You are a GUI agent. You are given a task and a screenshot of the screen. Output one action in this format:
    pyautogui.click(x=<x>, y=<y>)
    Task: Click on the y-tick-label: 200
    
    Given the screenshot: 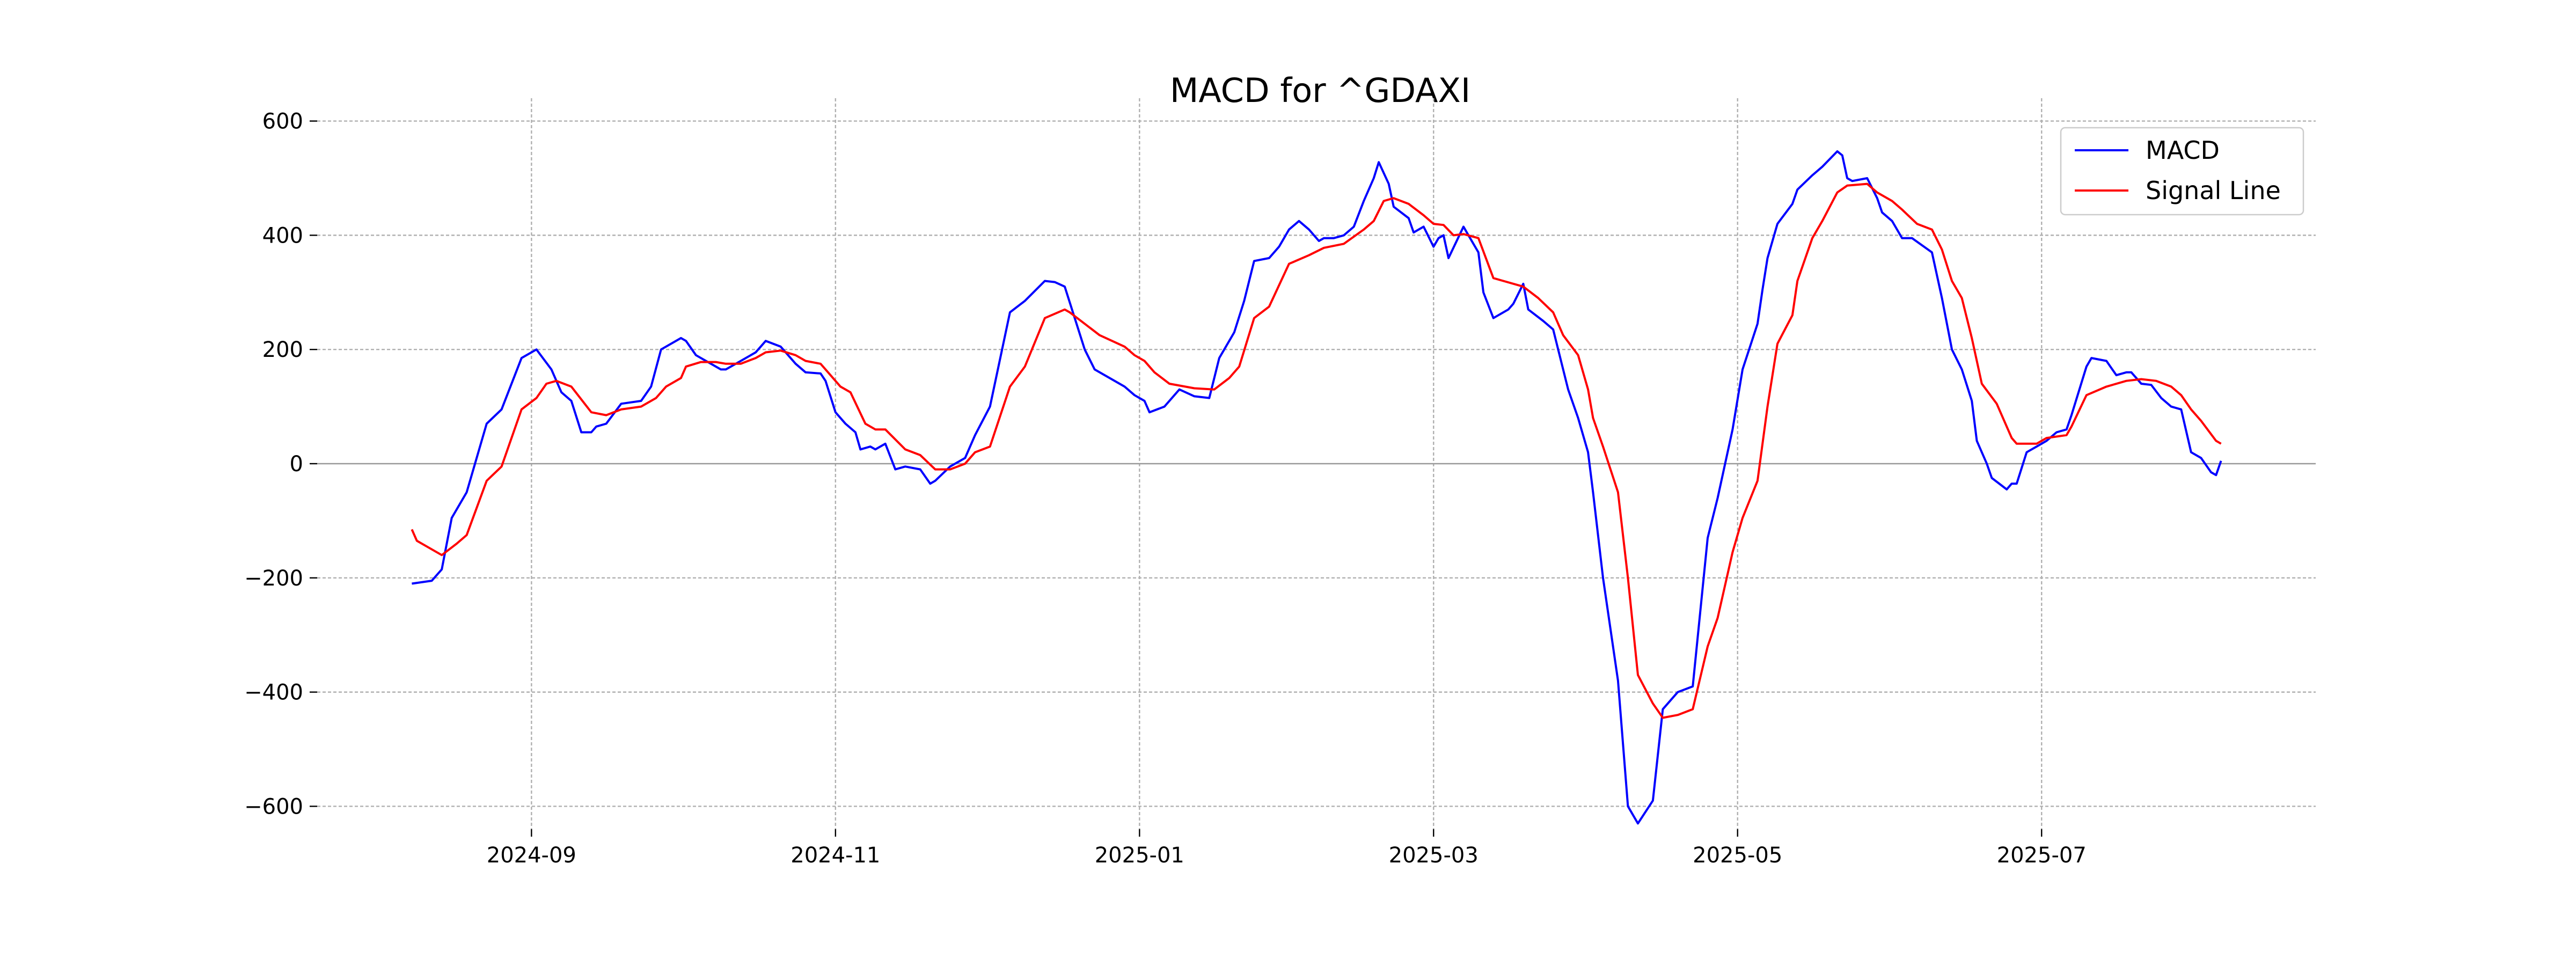 What is the action you would take?
    pyautogui.click(x=282, y=350)
    